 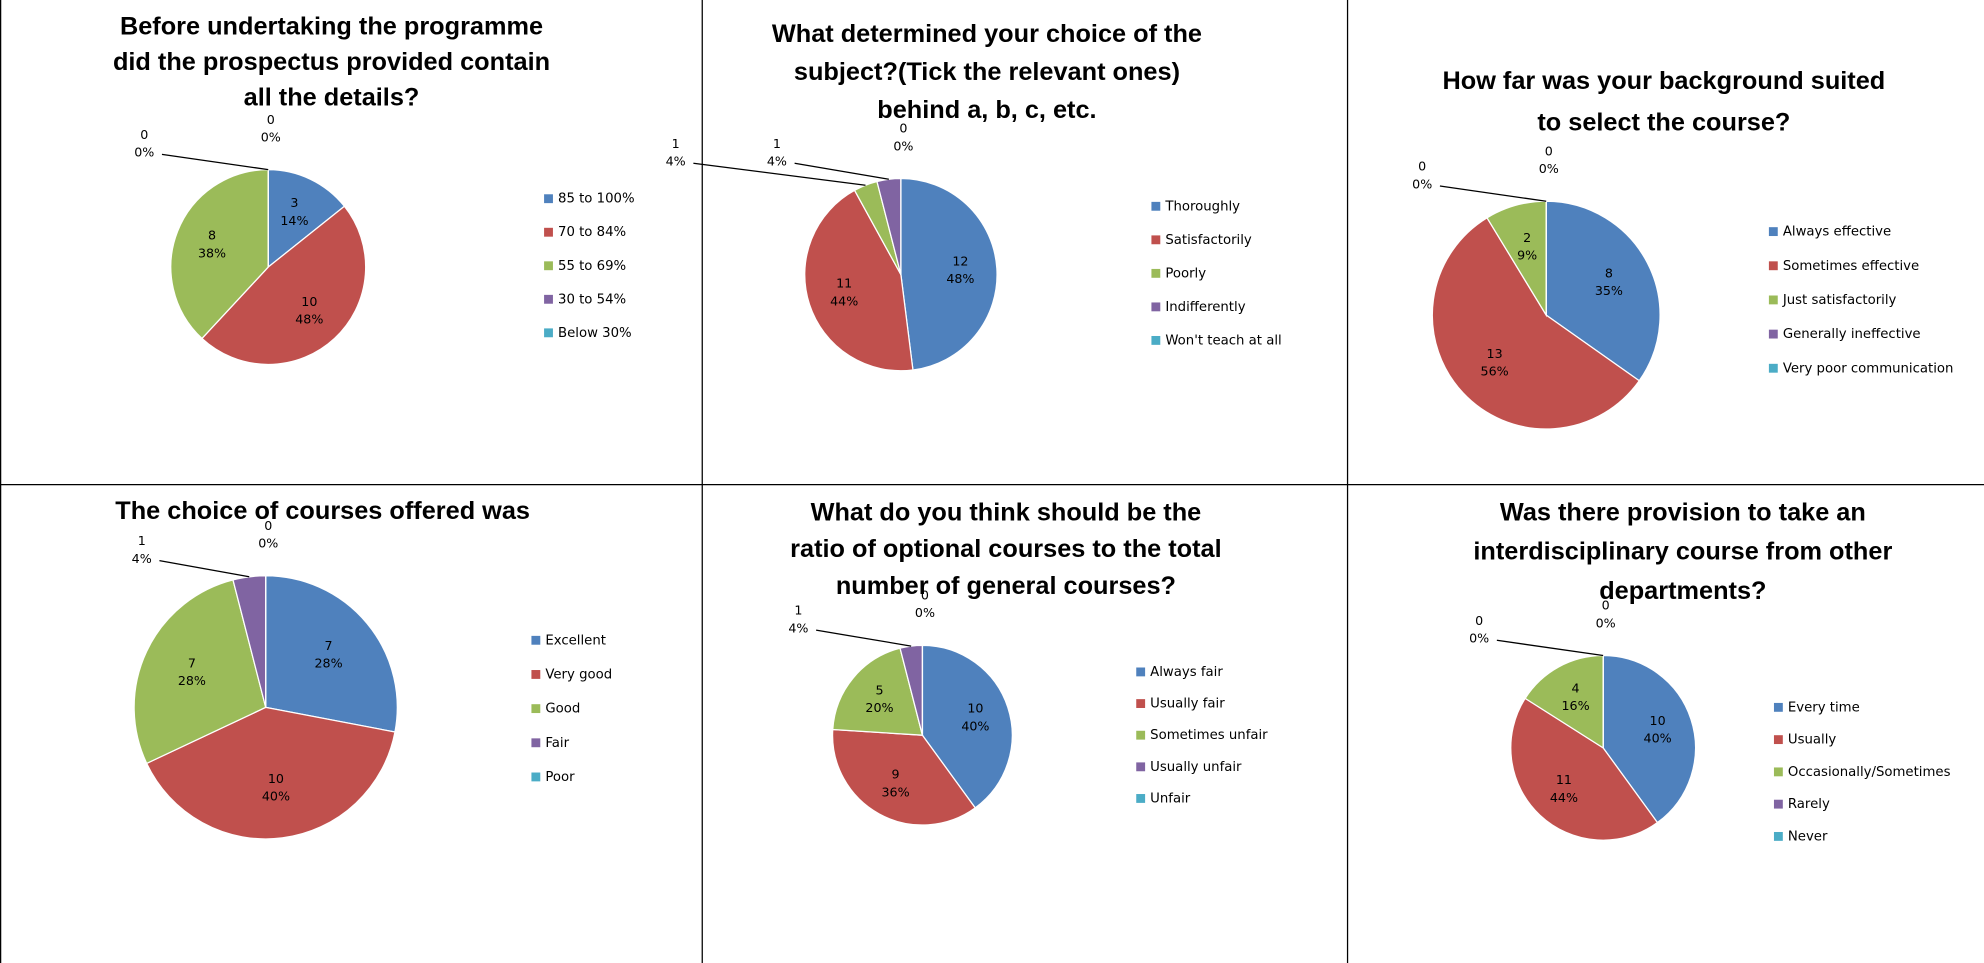 I want to click on chart-title: The choice of courses offered was, so click(x=322, y=511).